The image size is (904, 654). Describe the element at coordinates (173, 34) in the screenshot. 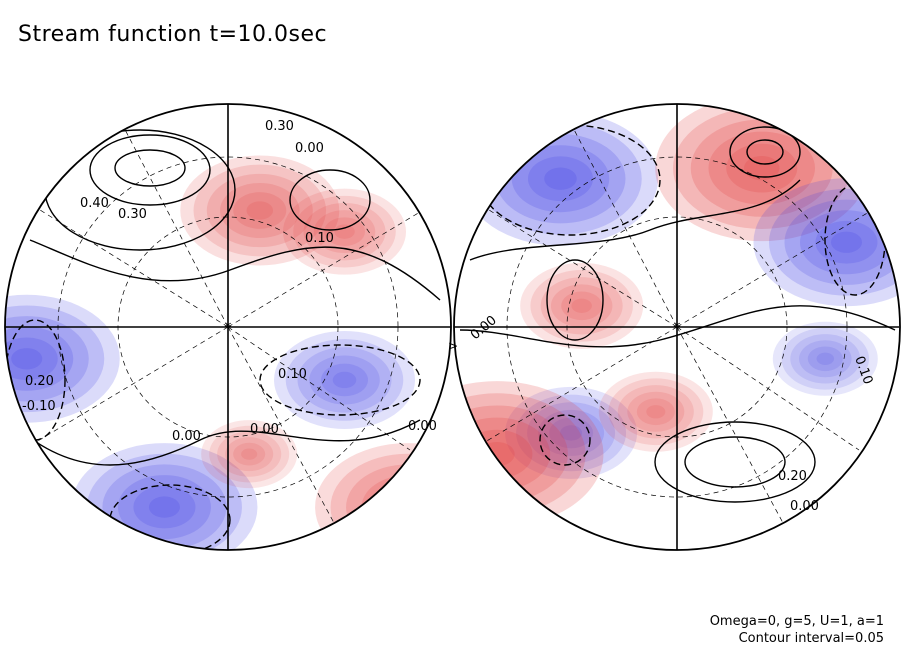

I see `plot-title: Stream function t=10.0sec` at that location.